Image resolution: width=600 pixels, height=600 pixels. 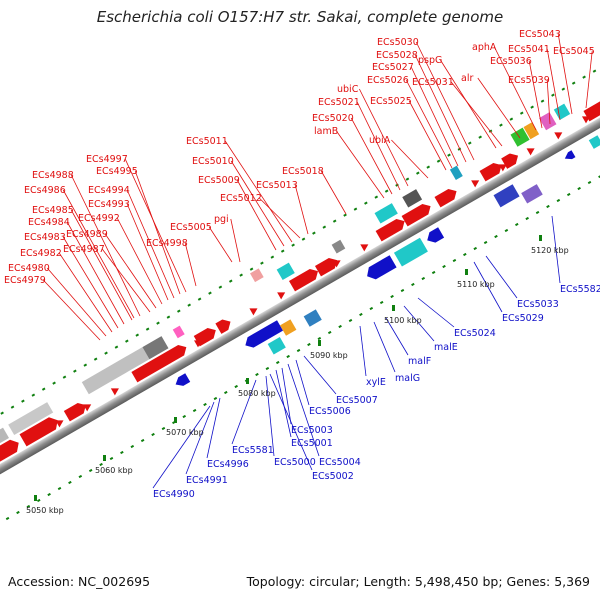 What do you see at coordinates (312, 443) in the screenshot?
I see `reverse-gene-label: ECs5001` at bounding box center [312, 443].